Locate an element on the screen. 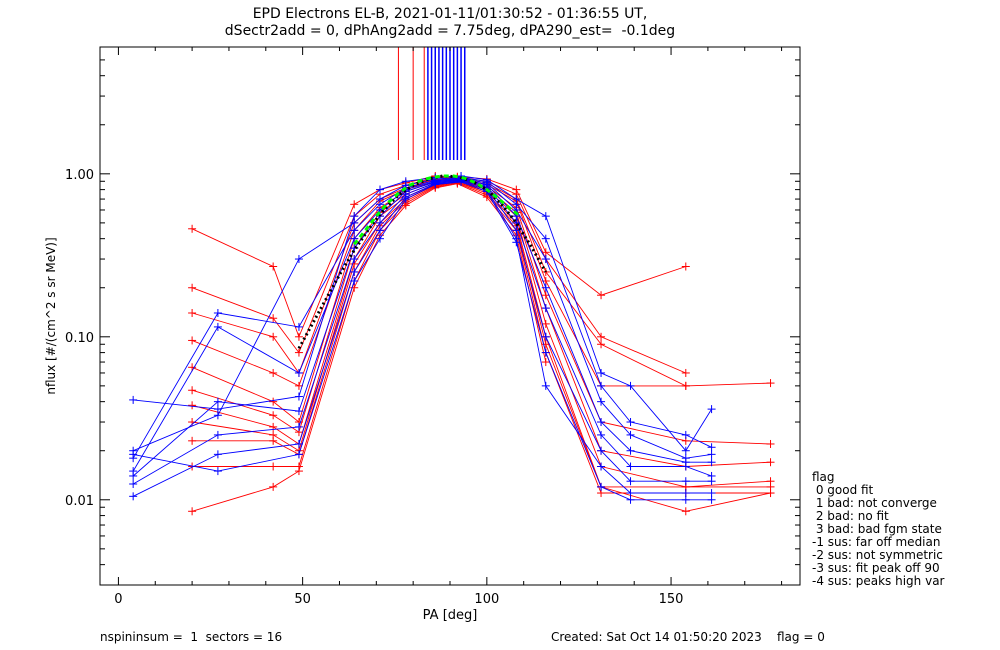 The width and height of the screenshot is (1000, 650). x-tick-label: 50 is located at coordinates (302, 599).